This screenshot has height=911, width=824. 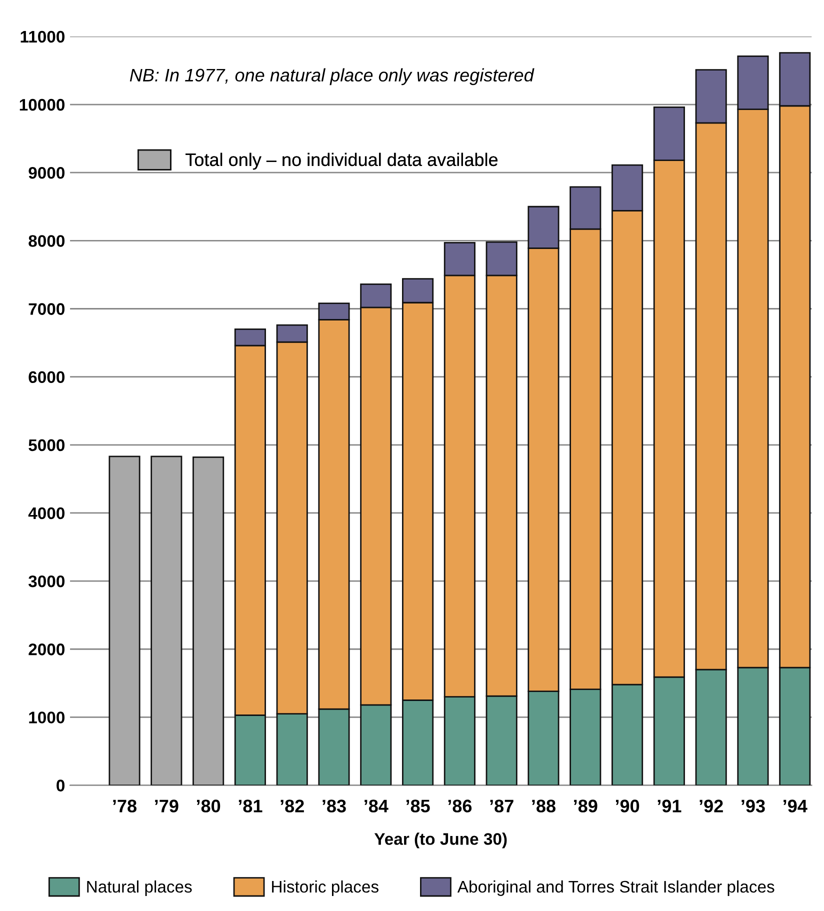 What do you see at coordinates (250, 806) in the screenshot?
I see `x-tick-label: ’81` at bounding box center [250, 806].